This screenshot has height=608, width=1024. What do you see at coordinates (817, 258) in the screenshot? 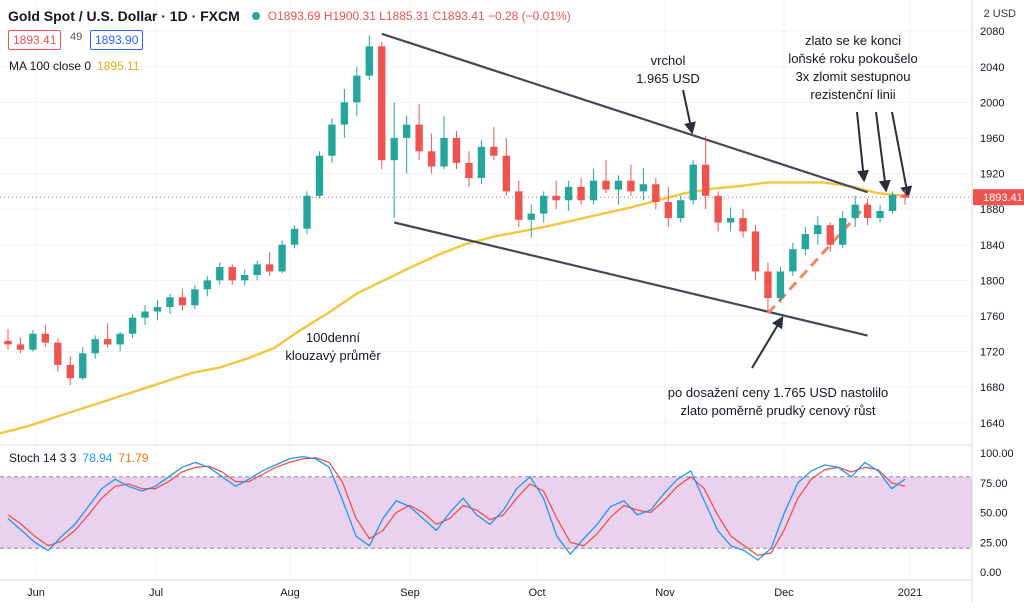
I see `rising-support-line` at bounding box center [817, 258].